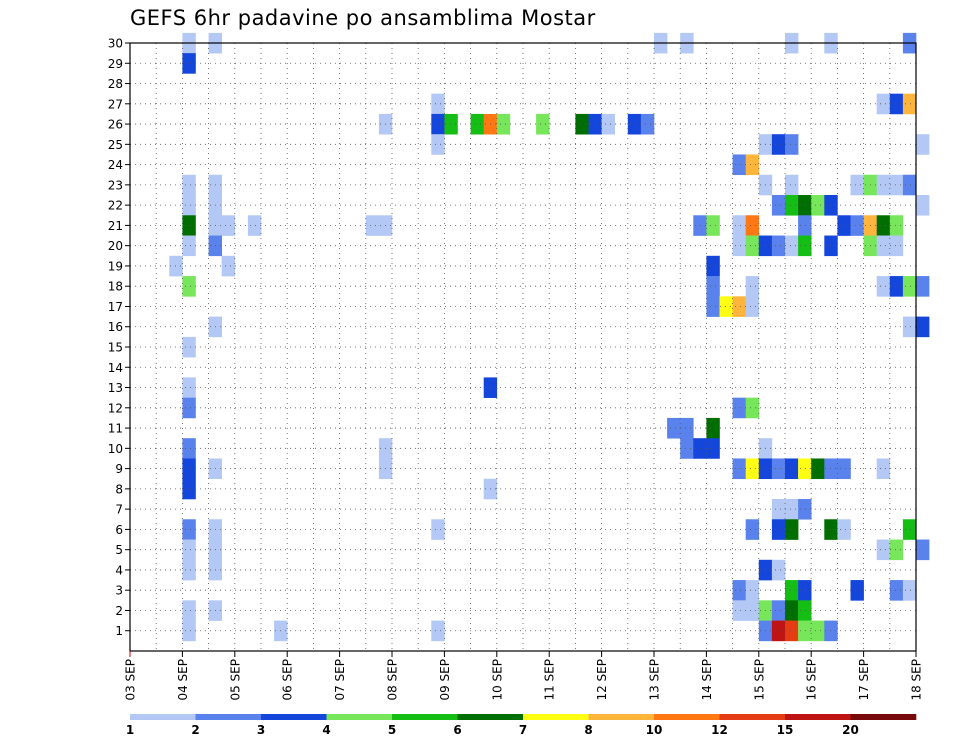 This screenshot has height=742, width=960. Describe the element at coordinates (115, 388) in the screenshot. I see `y-tick-label: 13` at that location.